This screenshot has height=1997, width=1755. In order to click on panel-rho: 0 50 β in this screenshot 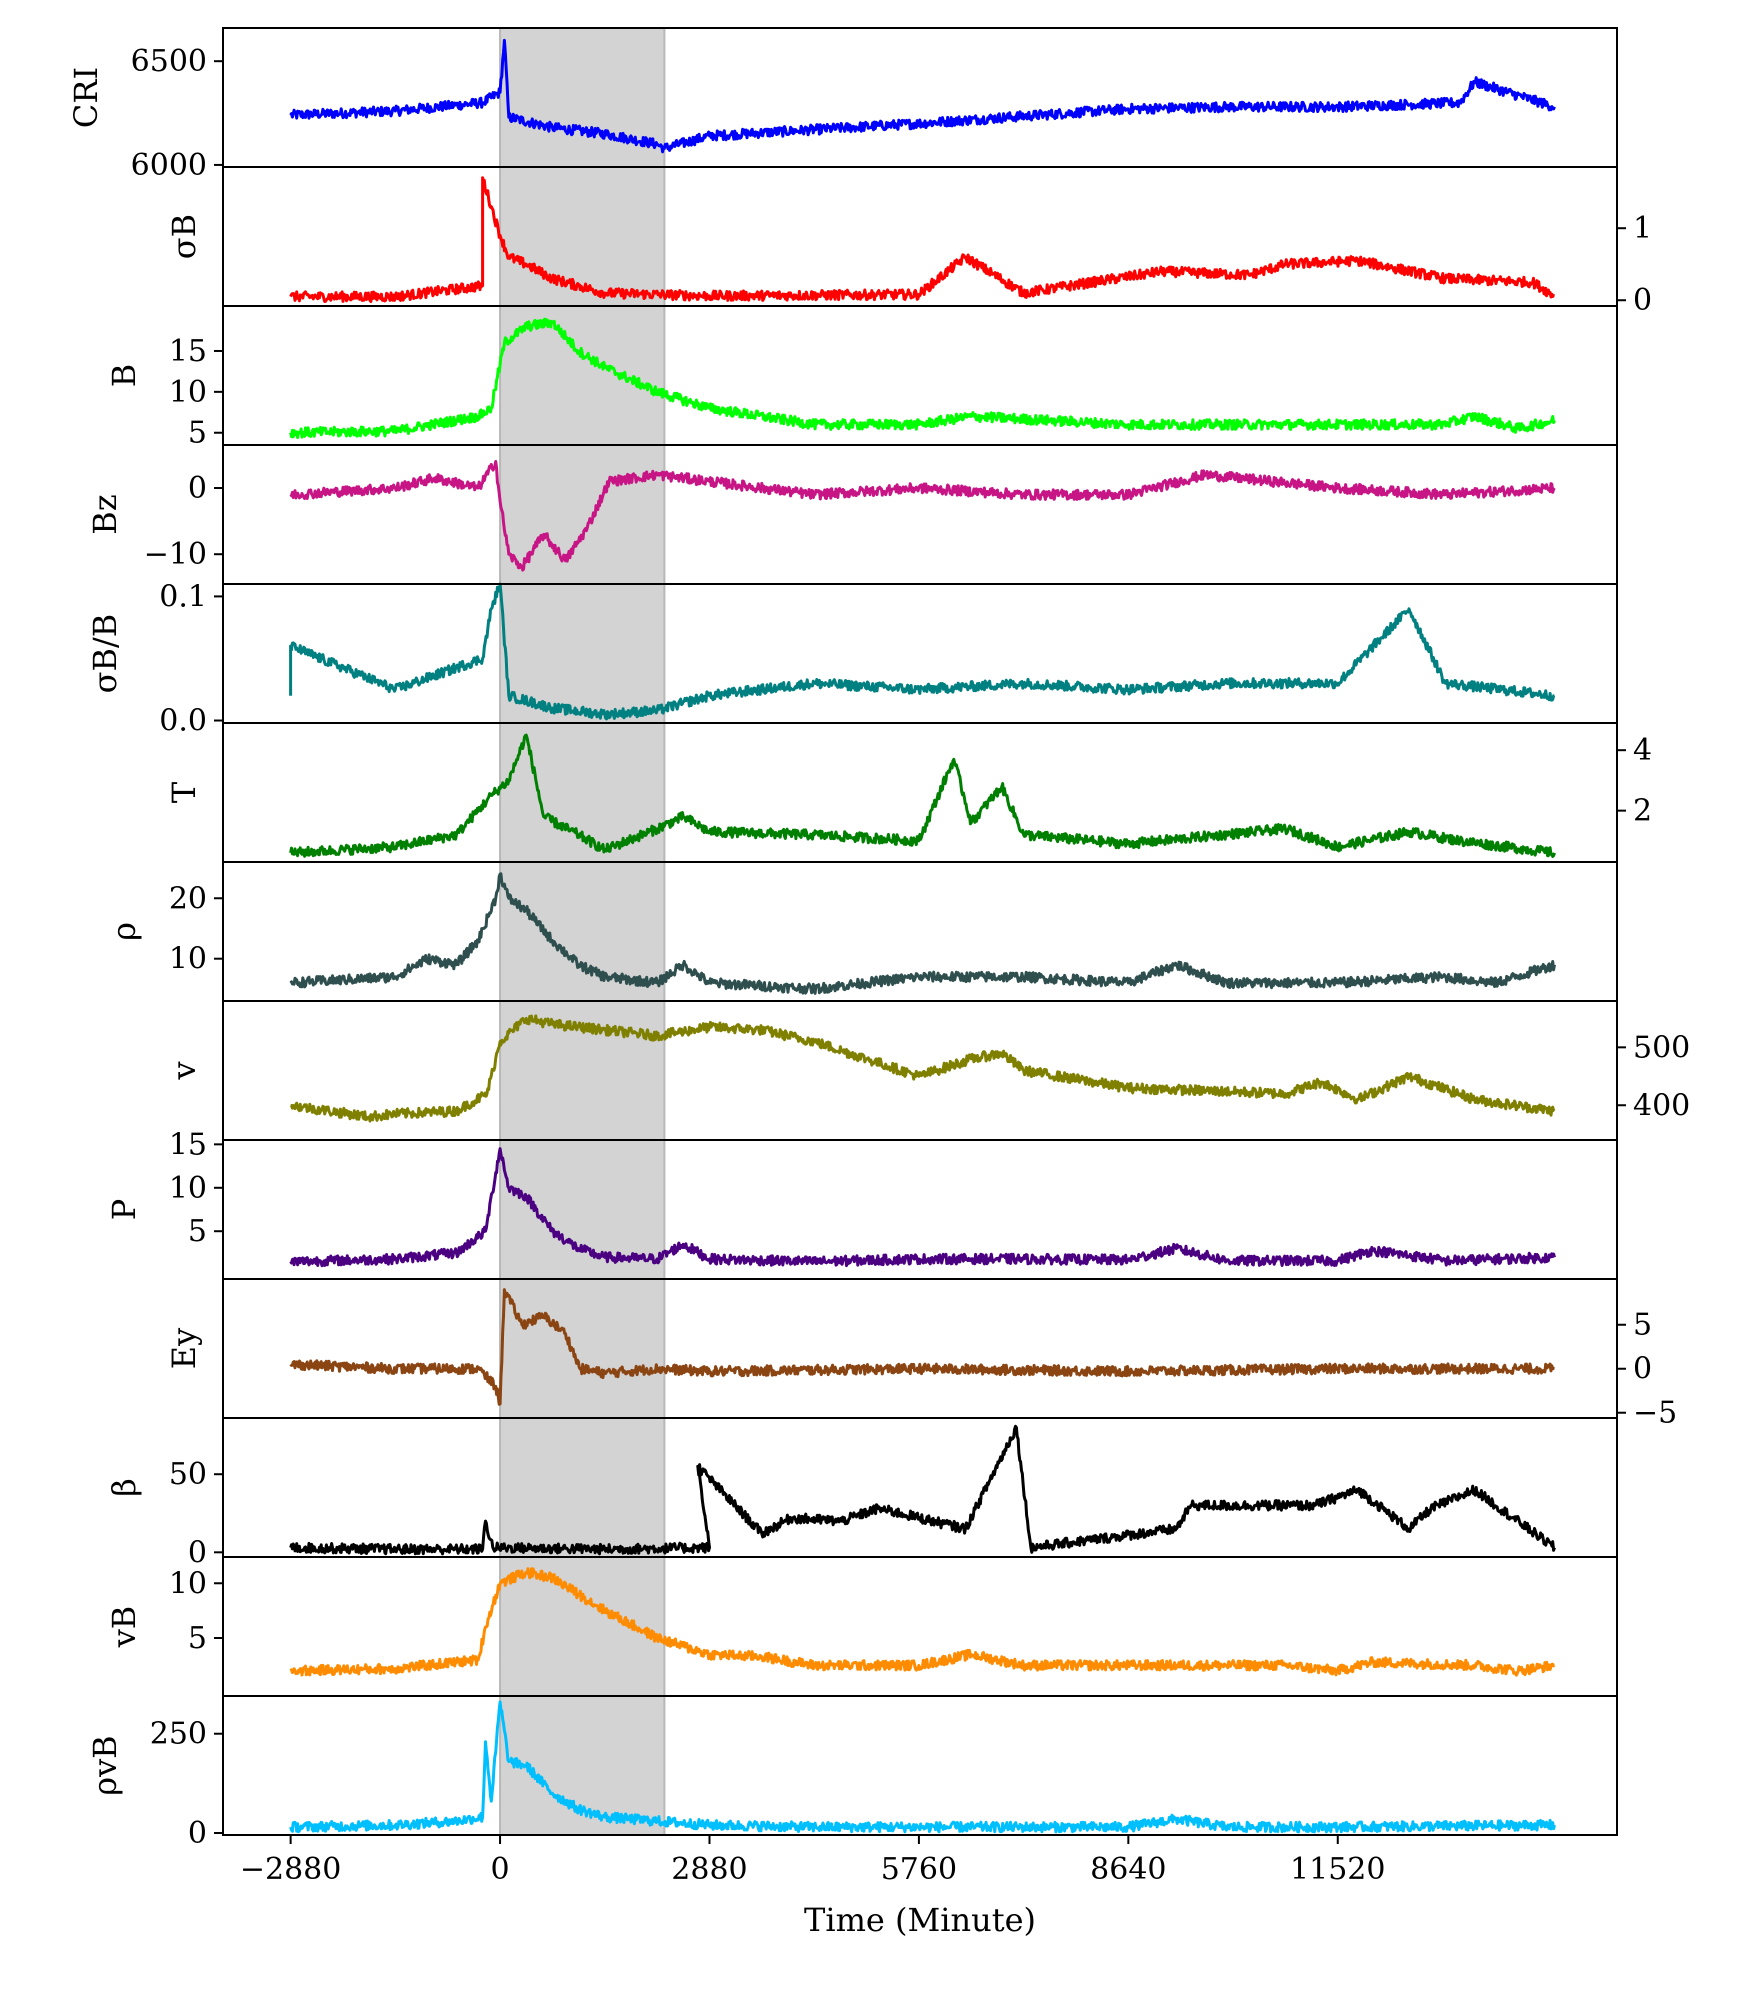, I will do `click(861, 1493)`.